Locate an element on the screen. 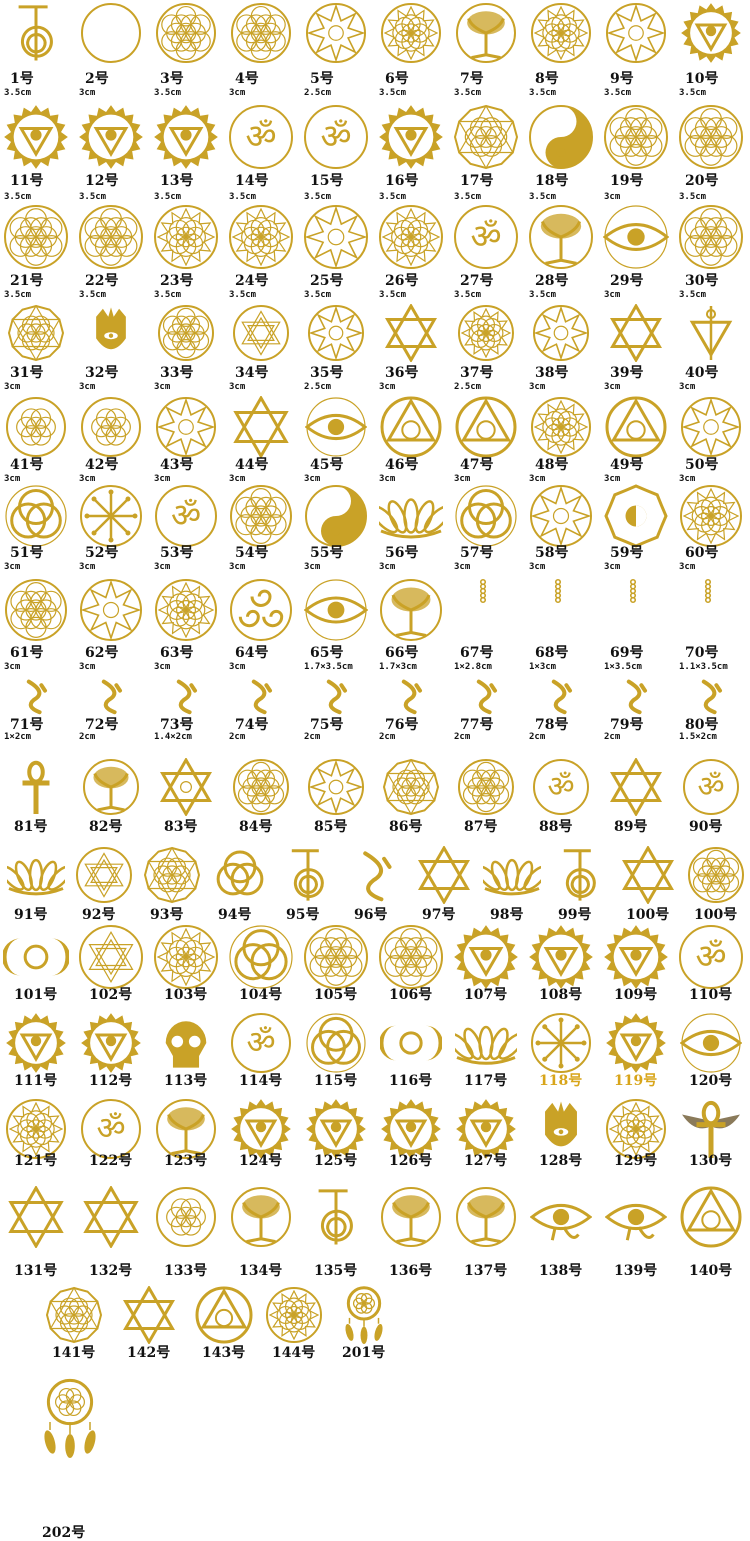  symbol-item: 121号 is located at coordinates (39, 1133).